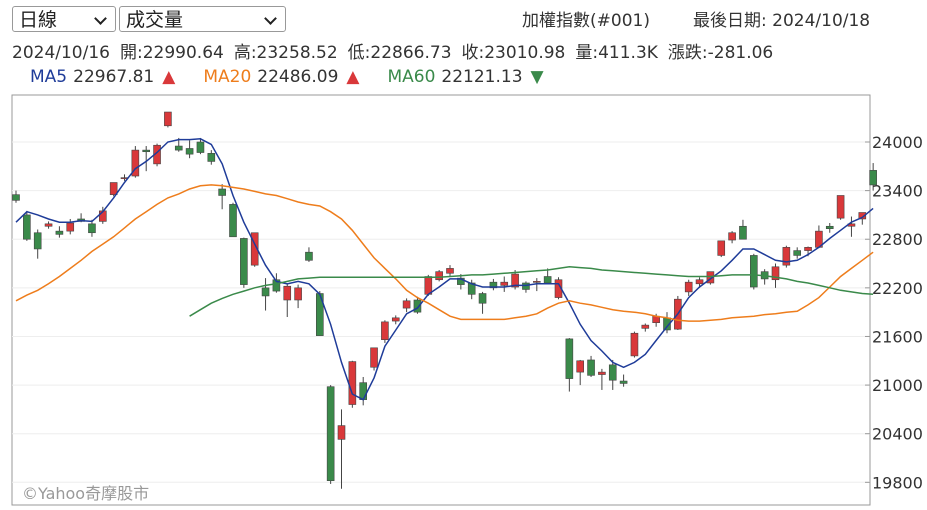 Image resolution: width=927 pixels, height=510 pixels. I want to click on info-item: 低:22866.73, so click(400, 53).